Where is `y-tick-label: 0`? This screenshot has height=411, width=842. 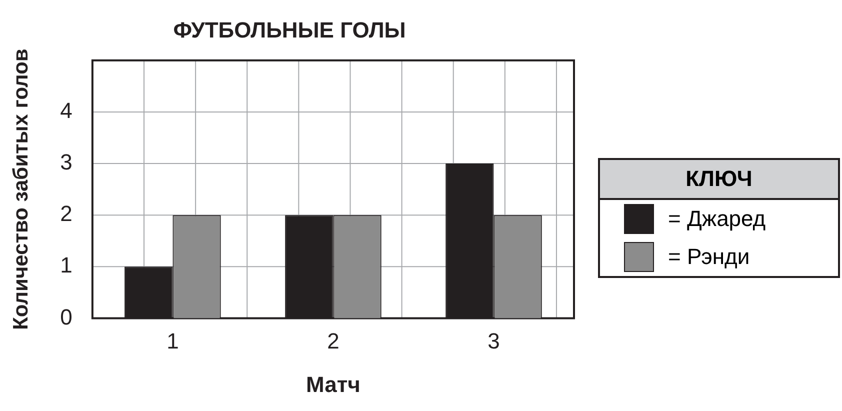 y-tick-label: 0 is located at coordinates (66, 317).